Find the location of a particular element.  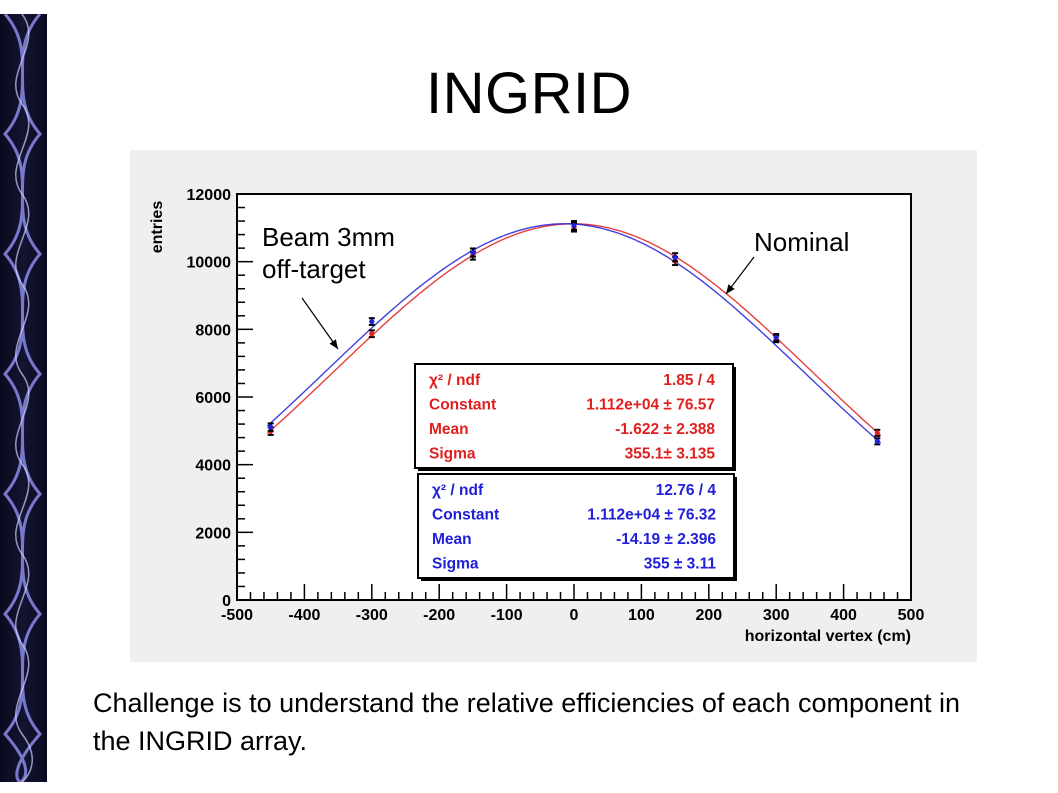

y-tick-label: 8000 is located at coordinates (213, 330).